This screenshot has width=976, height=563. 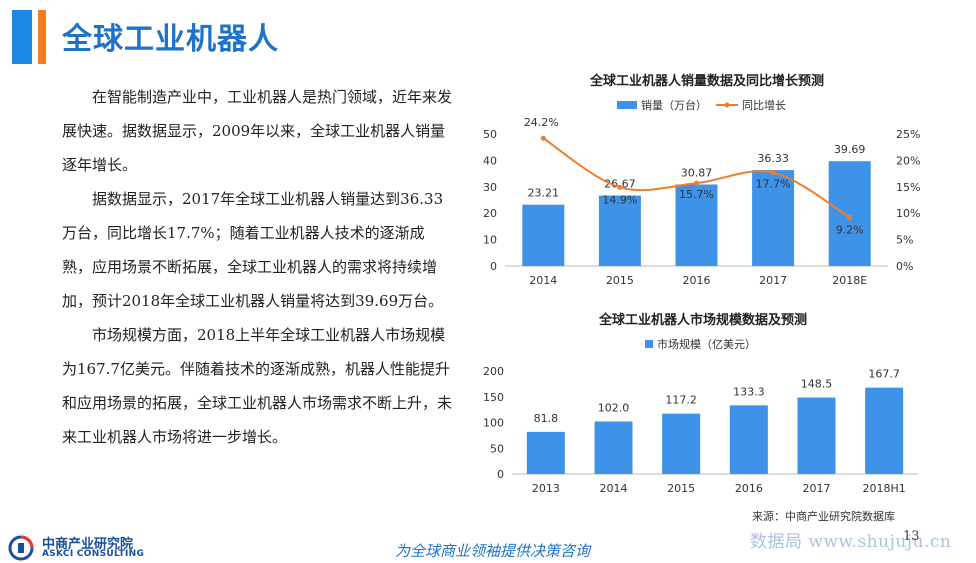 What do you see at coordinates (719, 488) in the screenshot?
I see `market-chart-x-labels: 2013 2014 2015 2016 2017 2018H1` at bounding box center [719, 488].